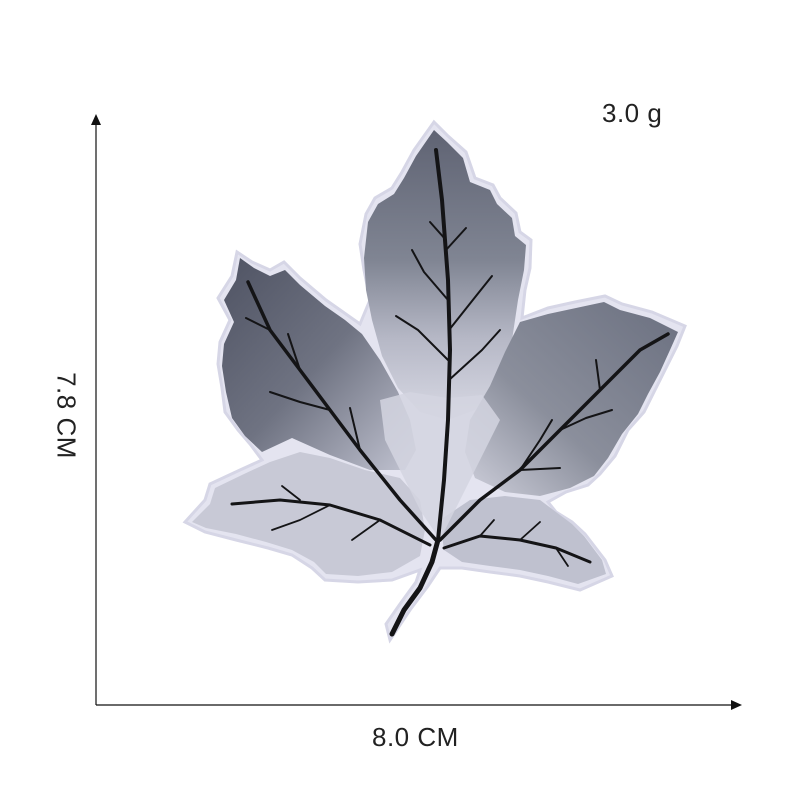  What do you see at coordinates (308, 514) in the screenshot?
I see `leaf-lower-left-lobe` at bounding box center [308, 514].